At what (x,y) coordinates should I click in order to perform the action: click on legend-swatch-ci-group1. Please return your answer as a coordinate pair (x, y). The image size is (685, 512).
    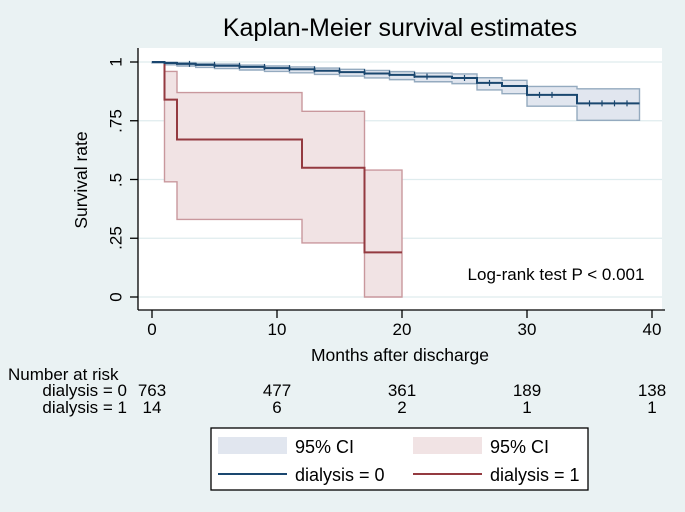
    Looking at the image, I should click on (447, 445).